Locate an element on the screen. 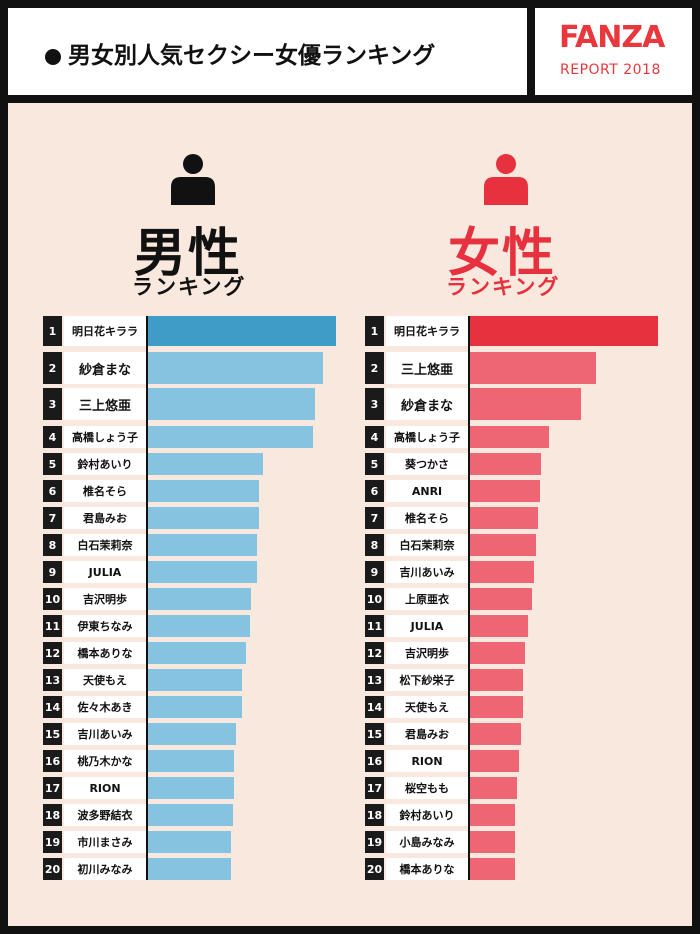 The height and width of the screenshot is (934, 700). female-rank-number: 10 is located at coordinates (374, 599).